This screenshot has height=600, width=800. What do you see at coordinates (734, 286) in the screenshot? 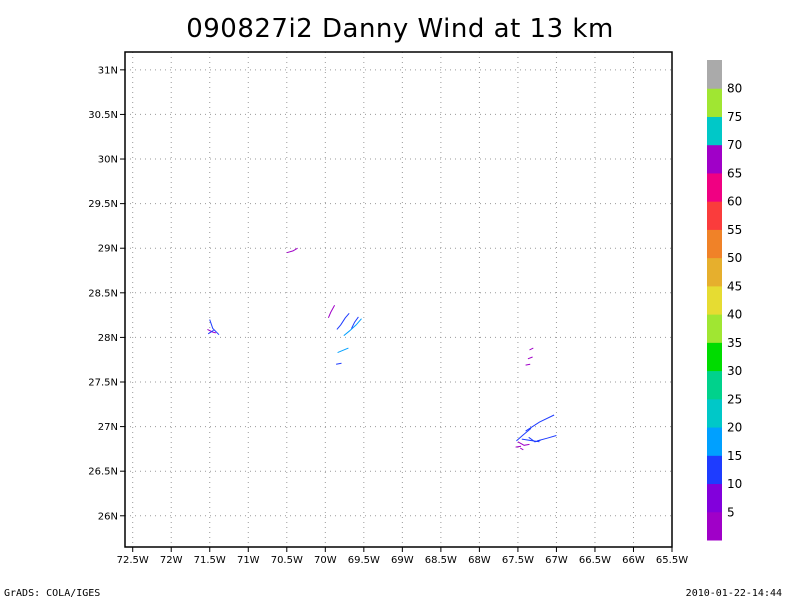
I see `colorbar-label: 45` at bounding box center [734, 286].